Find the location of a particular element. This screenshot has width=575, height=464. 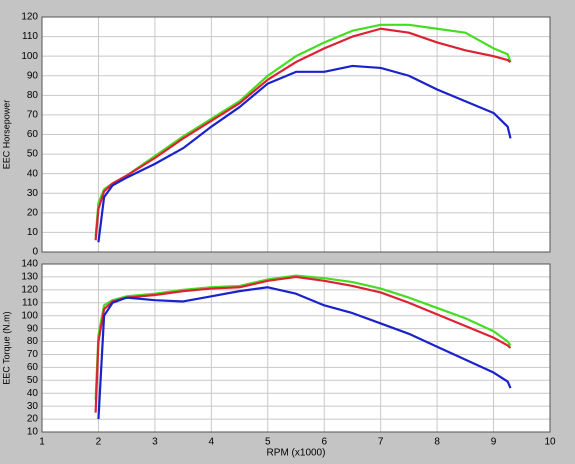

x-tick-label: 9 is located at coordinates (494, 442).